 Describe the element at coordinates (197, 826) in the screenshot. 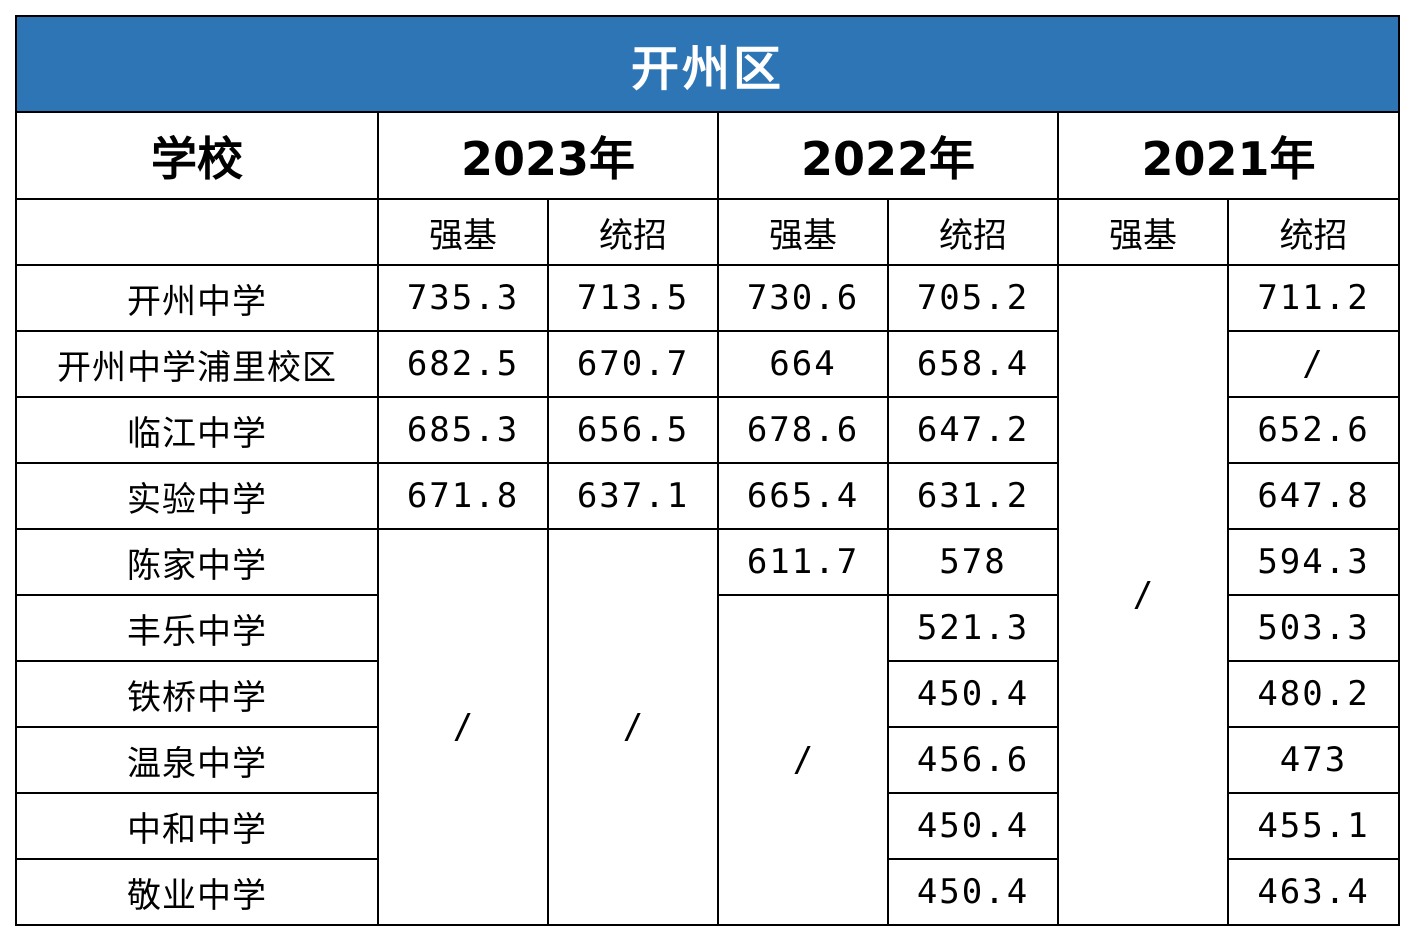

I see `school-name: 中和中学` at that location.